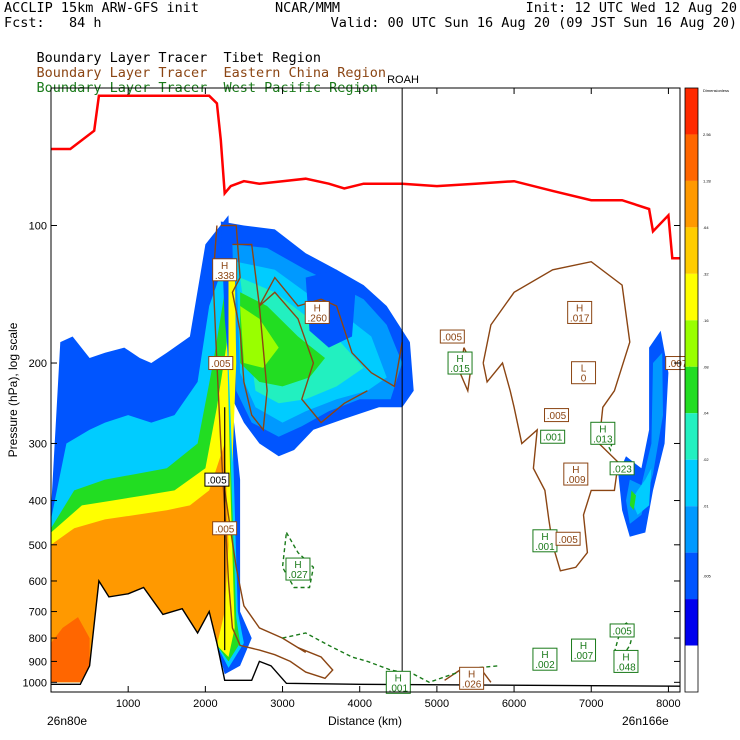 Image resolution: width=740 pixels, height=740 pixels. I want to click on annotation-kind: L, so click(584, 369).